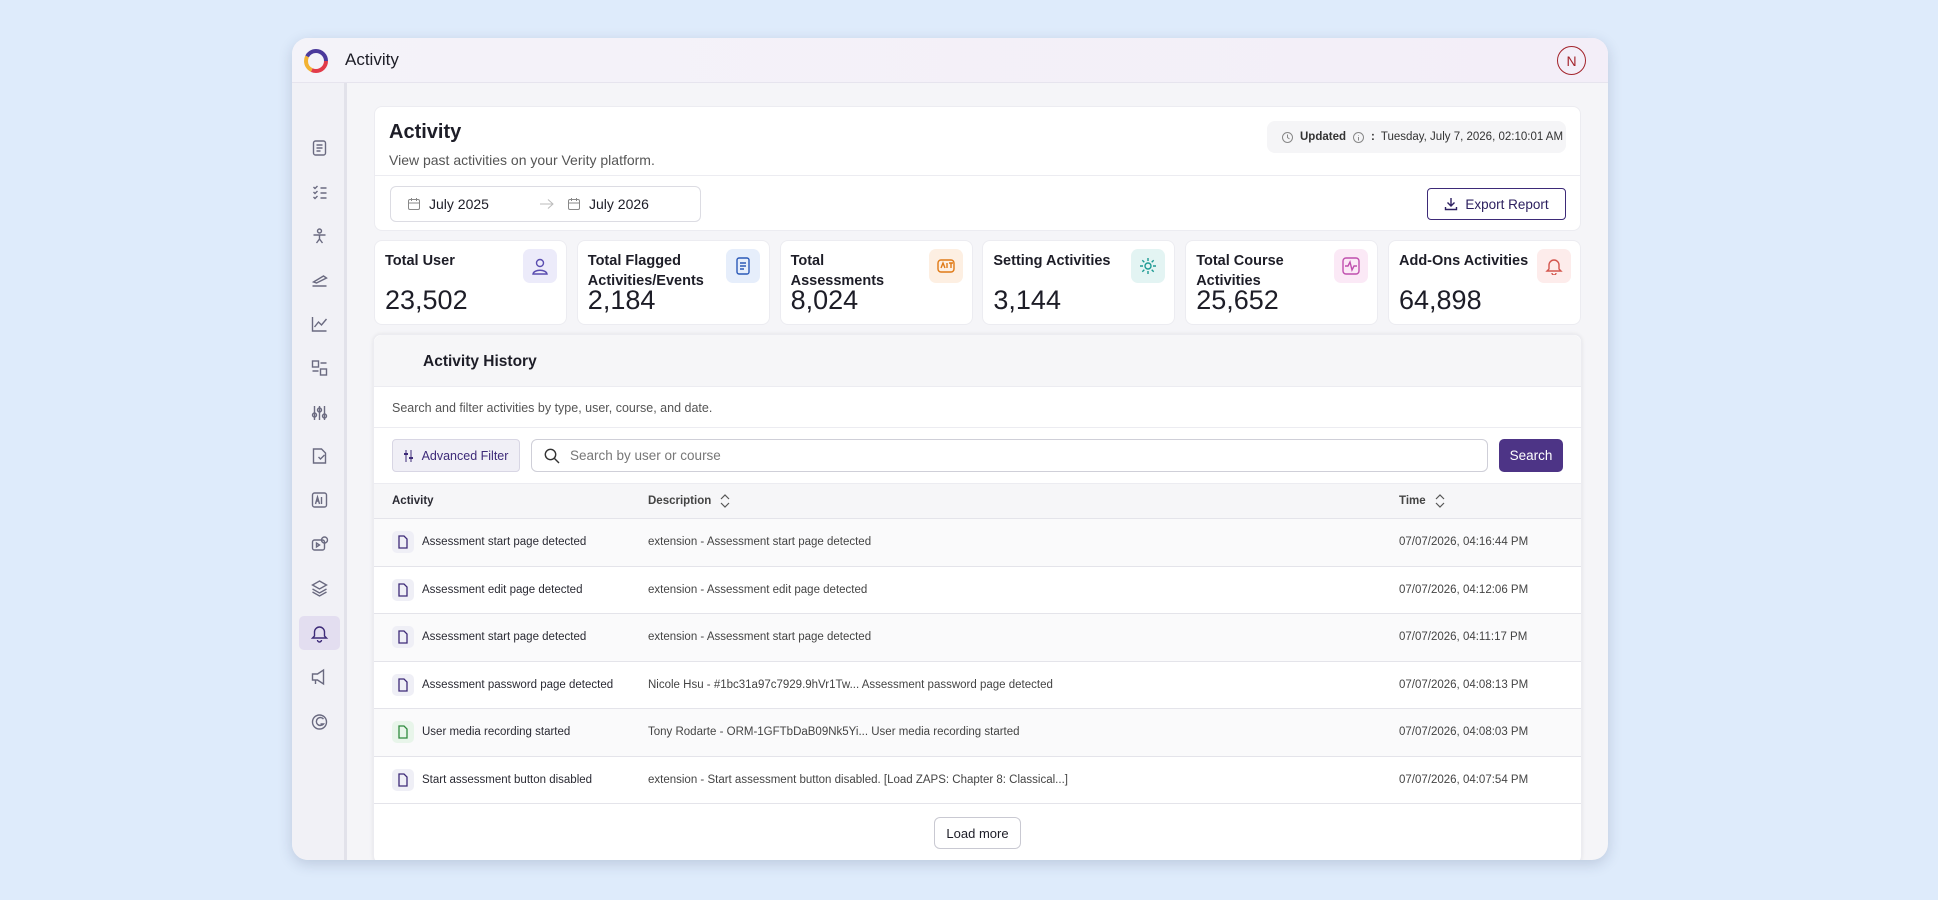 Image resolution: width=1938 pixels, height=900 pixels. What do you see at coordinates (1052, 261) in the screenshot?
I see `stat-label: Setting Activities` at bounding box center [1052, 261].